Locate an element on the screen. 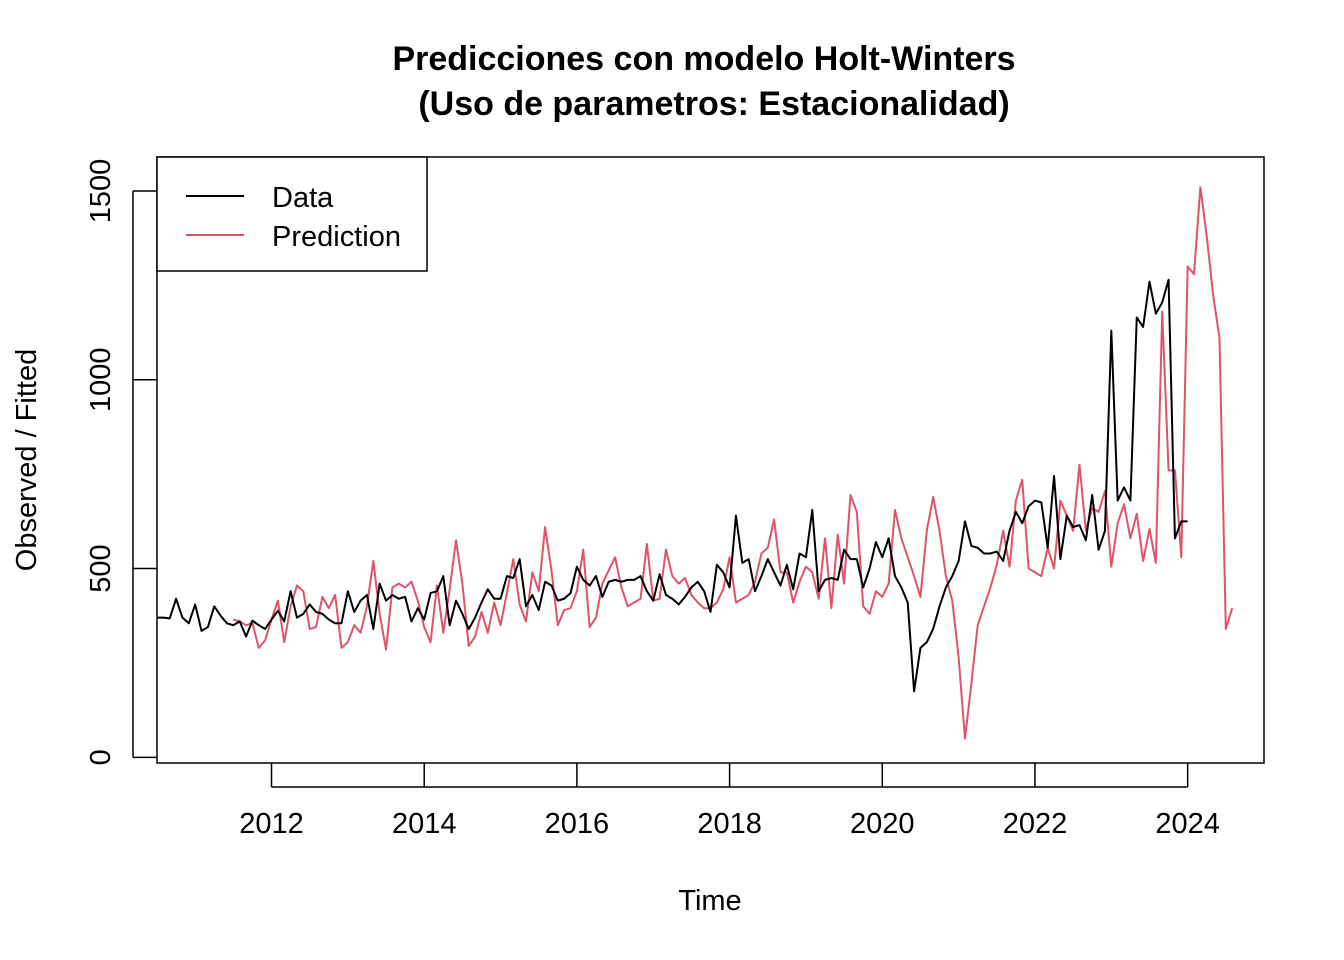 The width and height of the screenshot is (1344, 960). x-tick-label-2012: 2012 is located at coordinates (271, 824).